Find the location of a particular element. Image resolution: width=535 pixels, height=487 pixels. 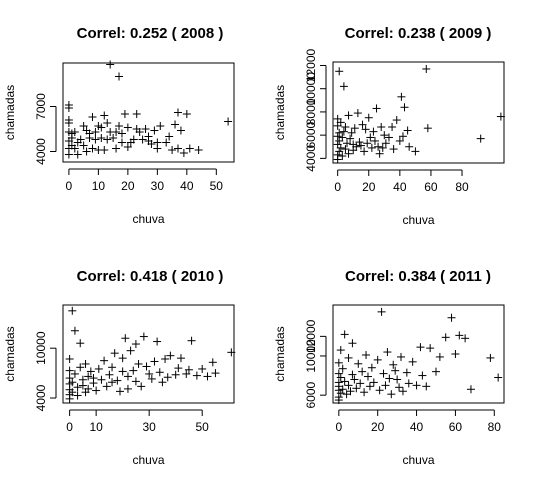

x-axis: 0 20 40 60 80 is located at coordinates (401, 181).